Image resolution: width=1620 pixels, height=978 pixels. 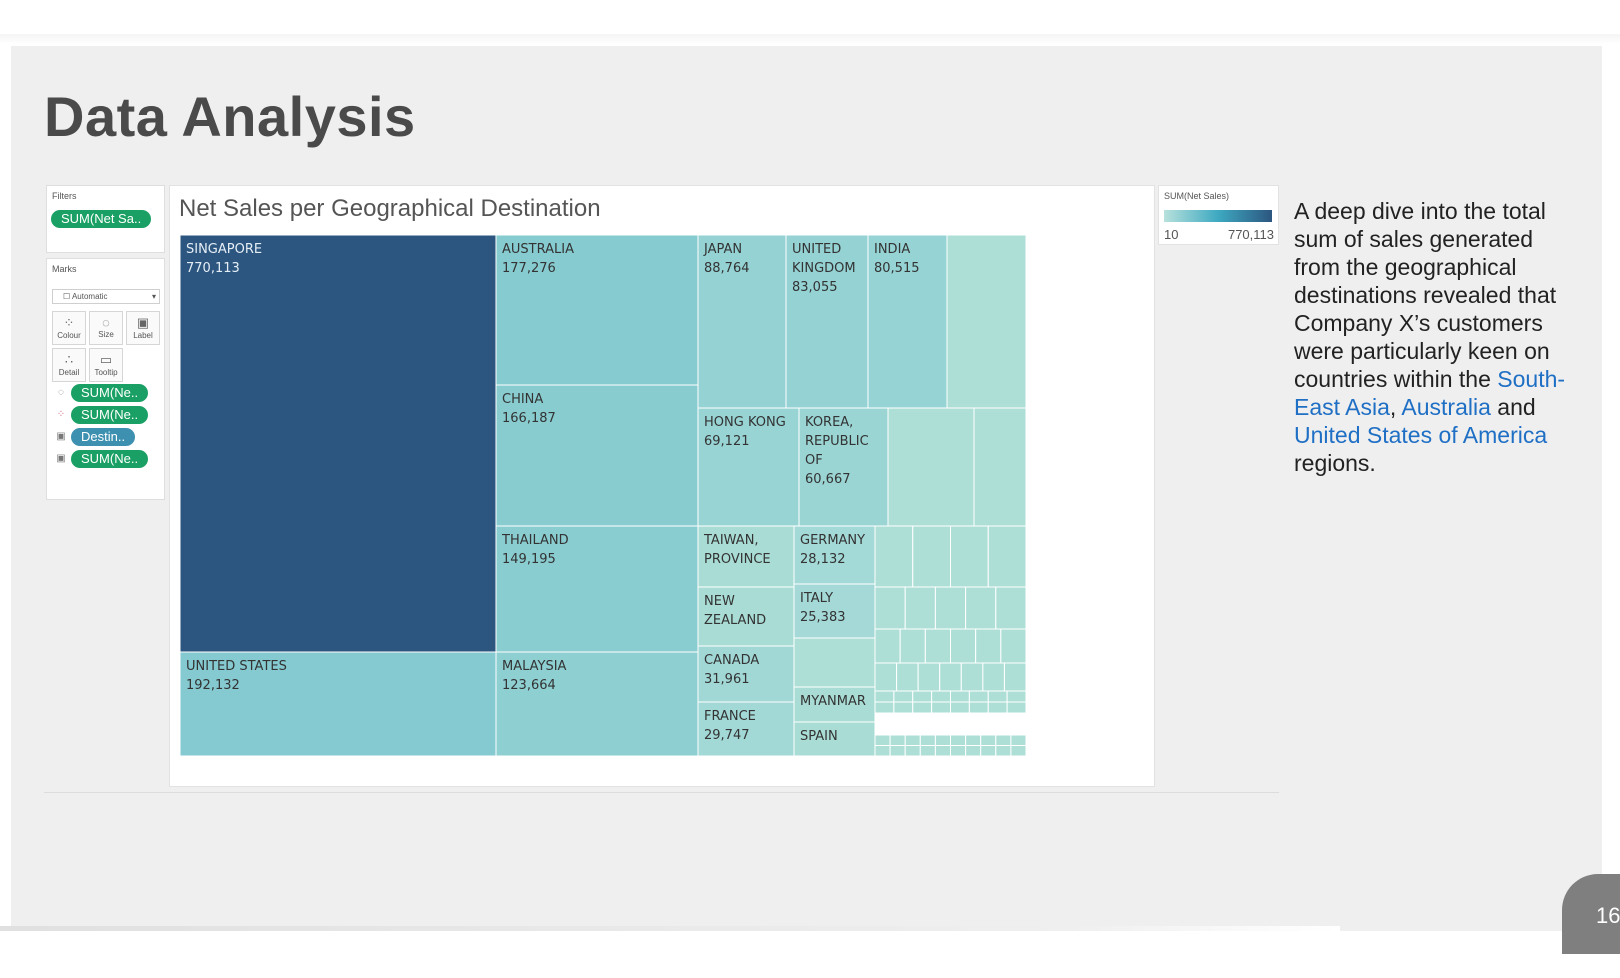 What do you see at coordinates (69, 322) in the screenshot?
I see `colour-icon: ⁘` at bounding box center [69, 322].